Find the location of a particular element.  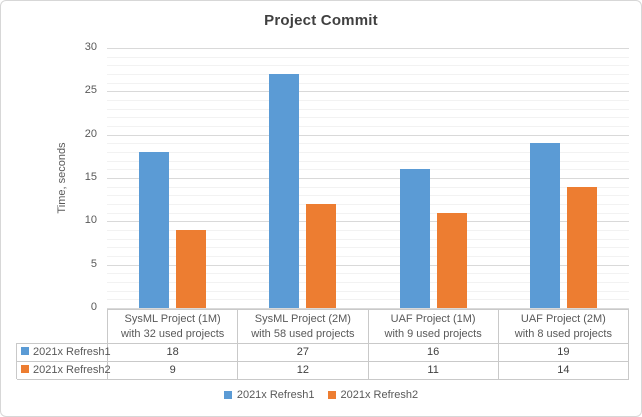

category-line1: UAF Project (2M) is located at coordinates (563, 319).